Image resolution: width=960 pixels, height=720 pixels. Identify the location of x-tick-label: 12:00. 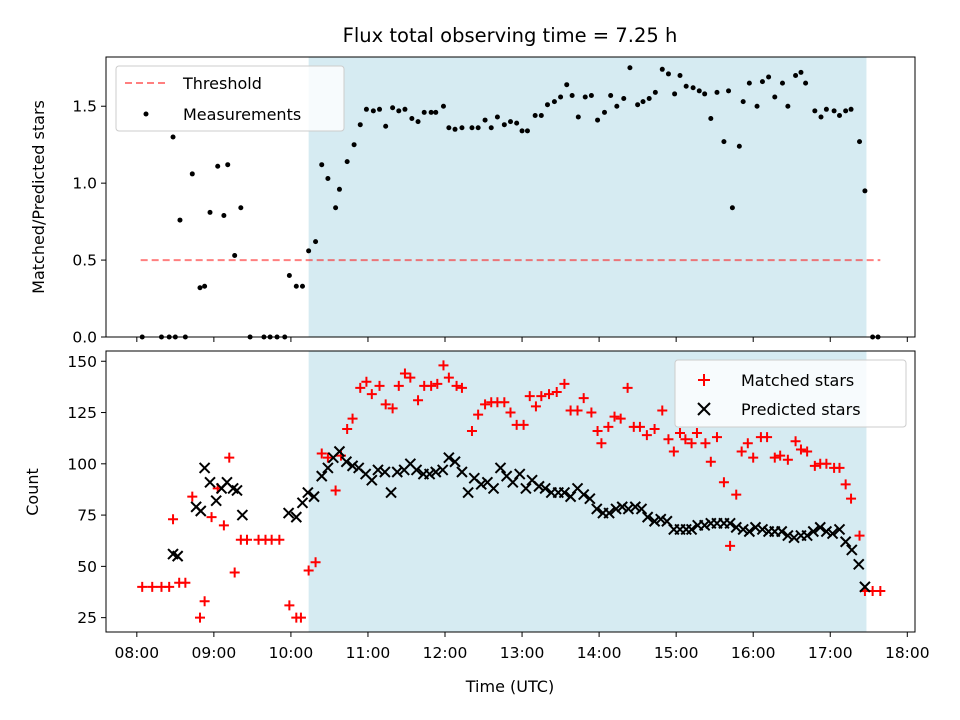
(445, 653).